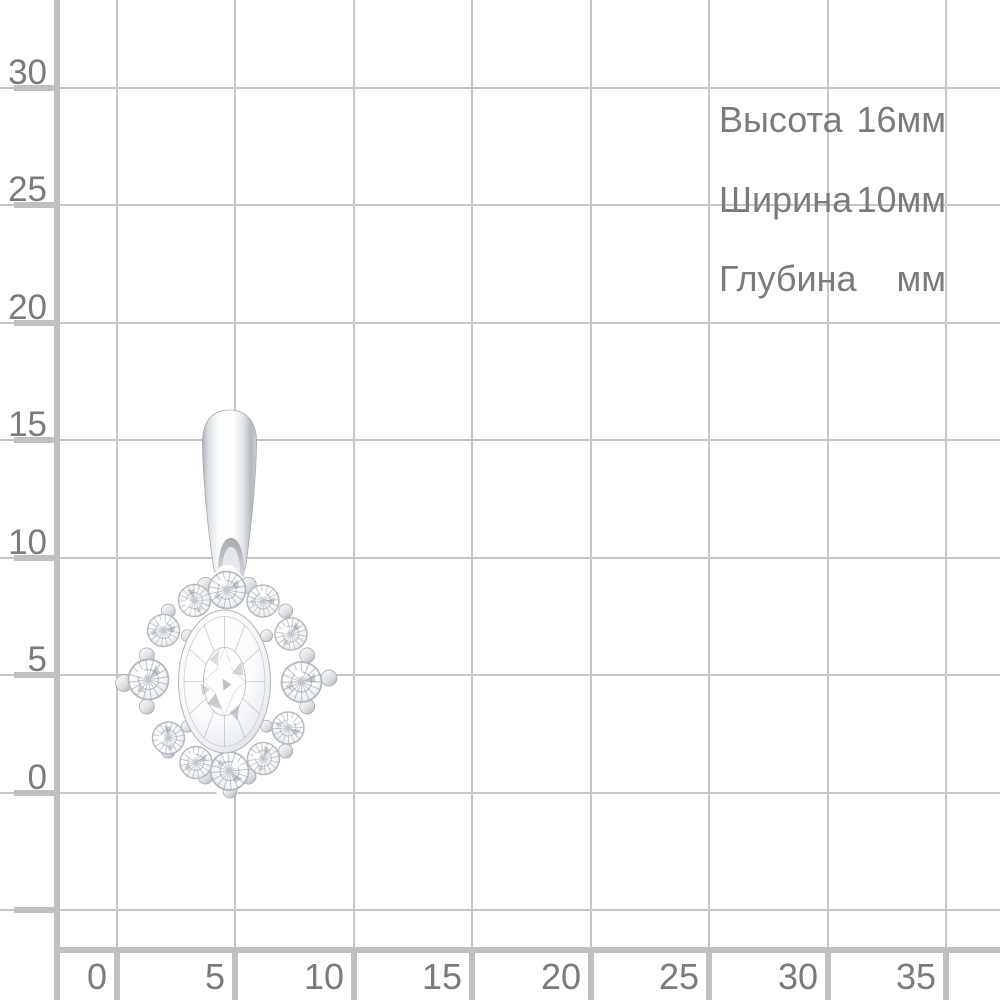 This screenshot has width=1000, height=1000. Describe the element at coordinates (37, 777) in the screenshot. I see `y-axis-label: 0` at that location.